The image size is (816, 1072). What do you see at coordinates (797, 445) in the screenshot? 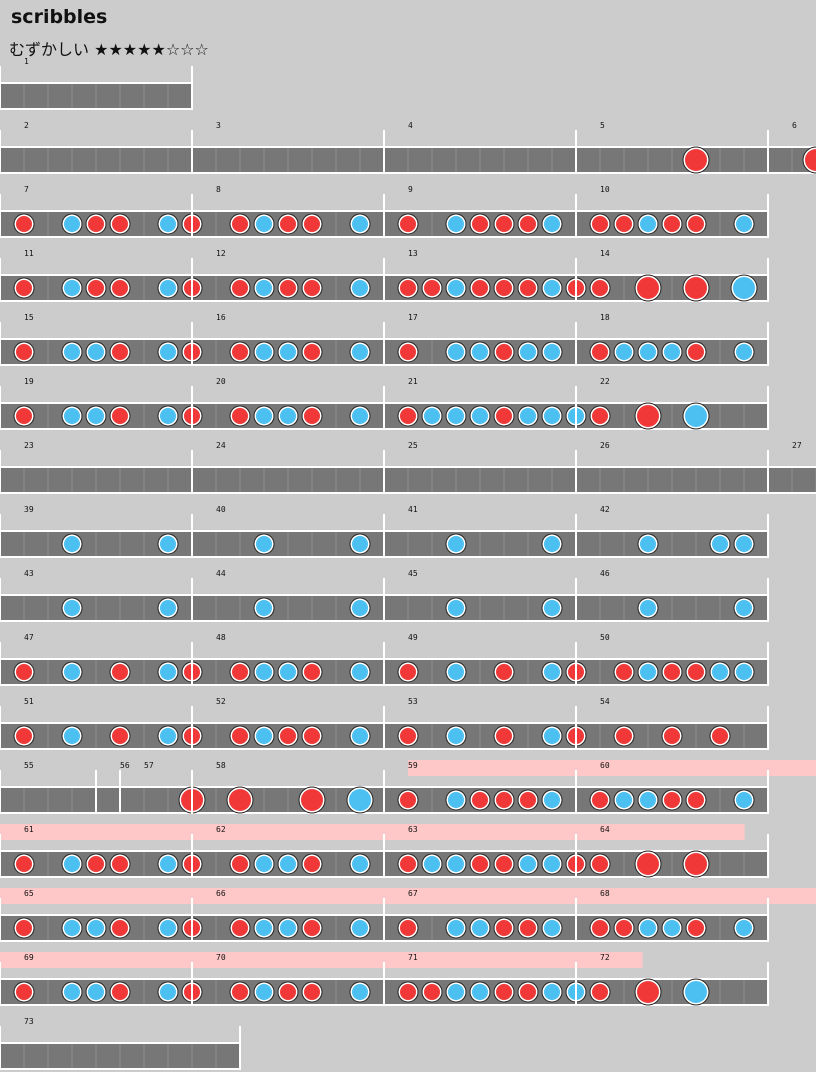
I see `bar-number: 27` at bounding box center [797, 445].